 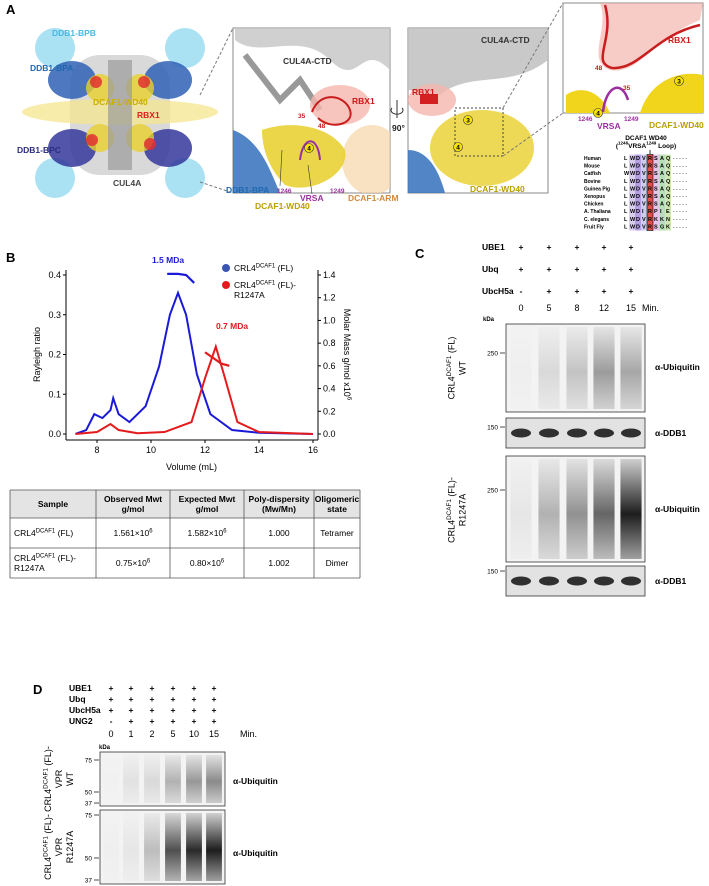 I want to click on time-label: 1, so click(x=130, y=734).